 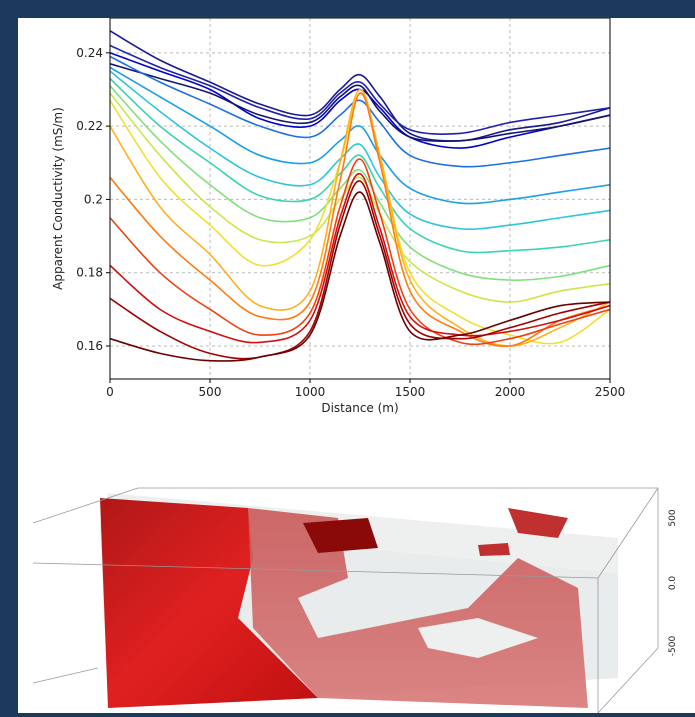 What do you see at coordinates (673, 646) in the screenshot?
I see `z-tick-label: -500` at bounding box center [673, 646].